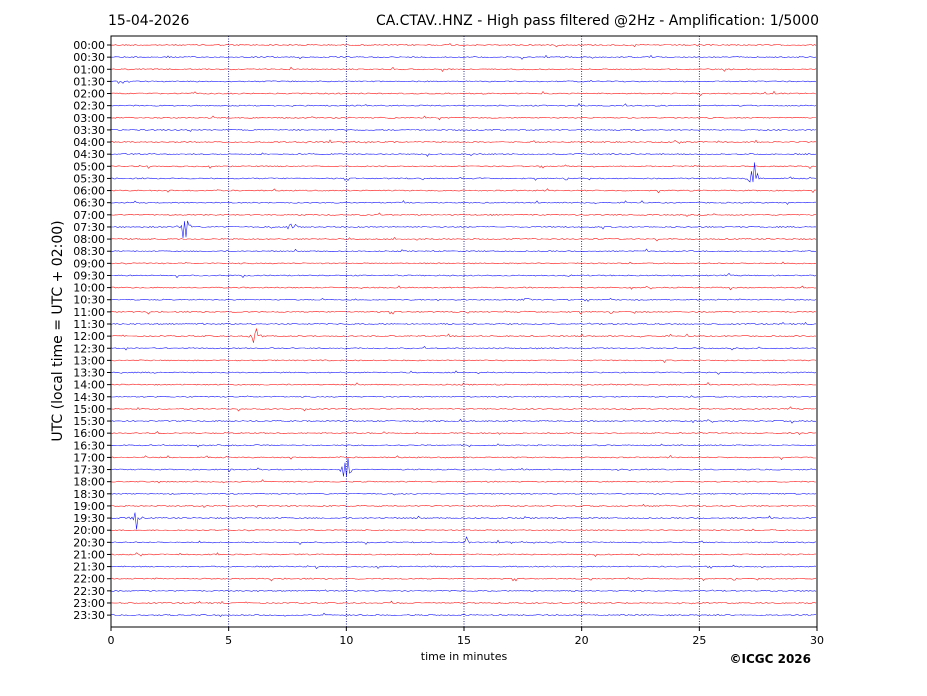 The image size is (927, 696). Describe the element at coordinates (111, 640) in the screenshot. I see `x-tick-label: 0` at that location.